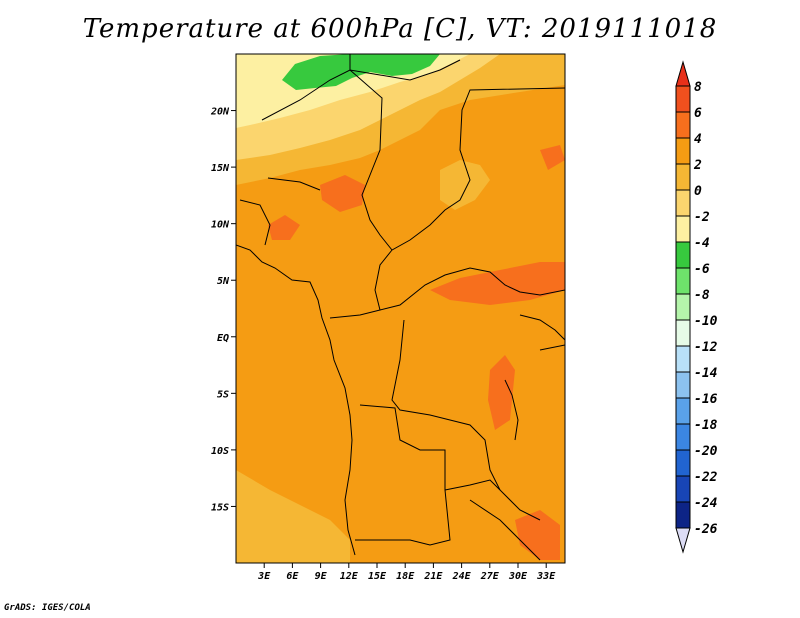  I want to click on colorbar-label: -18, so click(706, 425).